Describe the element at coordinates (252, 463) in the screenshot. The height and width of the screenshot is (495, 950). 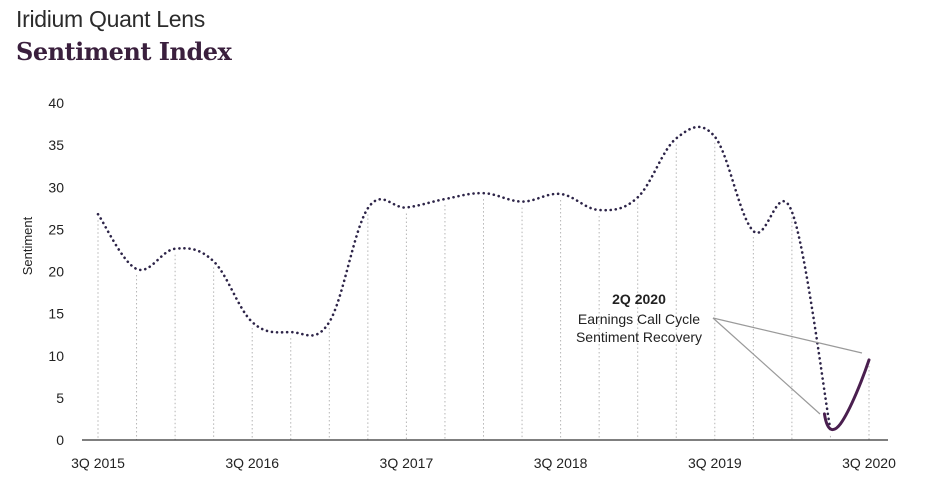
I see `x-tick-label: 3Q 2016` at that location.